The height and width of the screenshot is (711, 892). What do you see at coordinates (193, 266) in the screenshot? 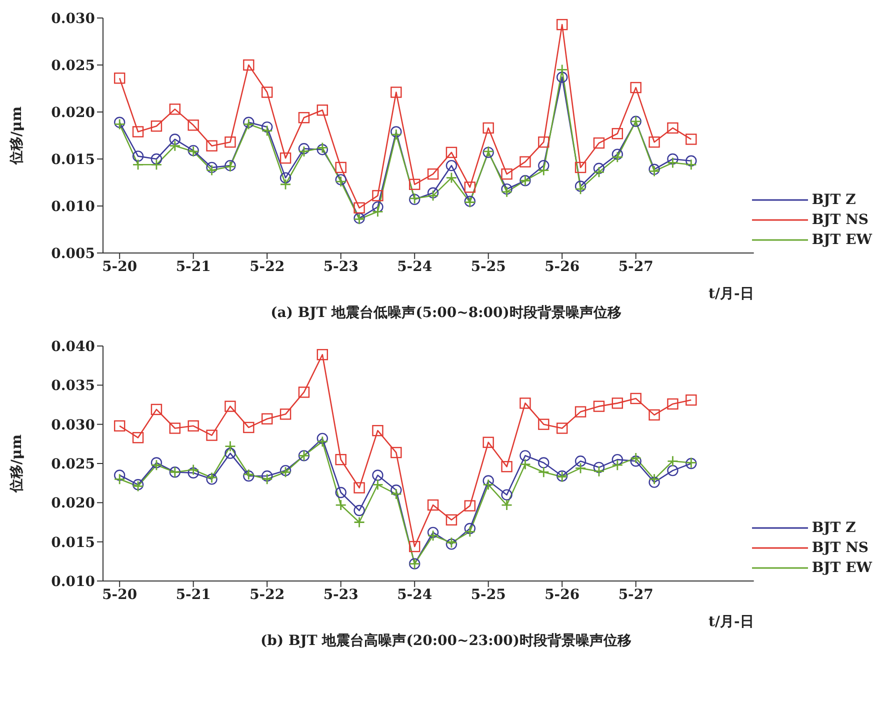
I see `x-tick-label: 5-21` at bounding box center [193, 266].